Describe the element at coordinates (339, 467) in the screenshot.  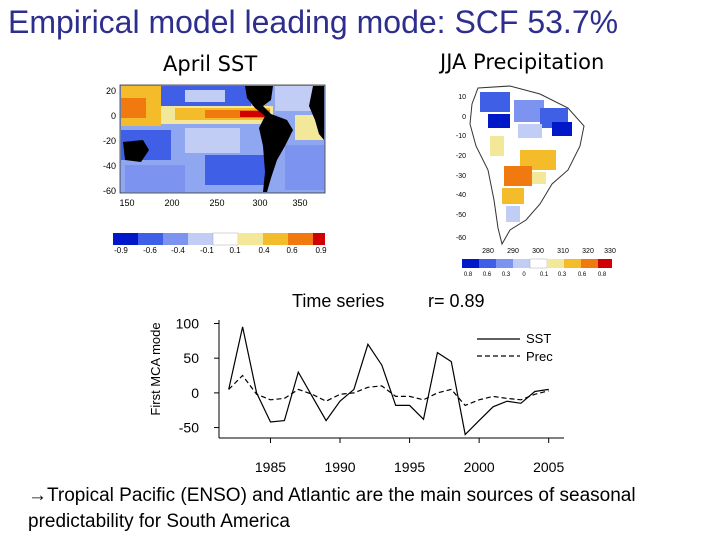
I see `x-tick-label: 1990` at that location.